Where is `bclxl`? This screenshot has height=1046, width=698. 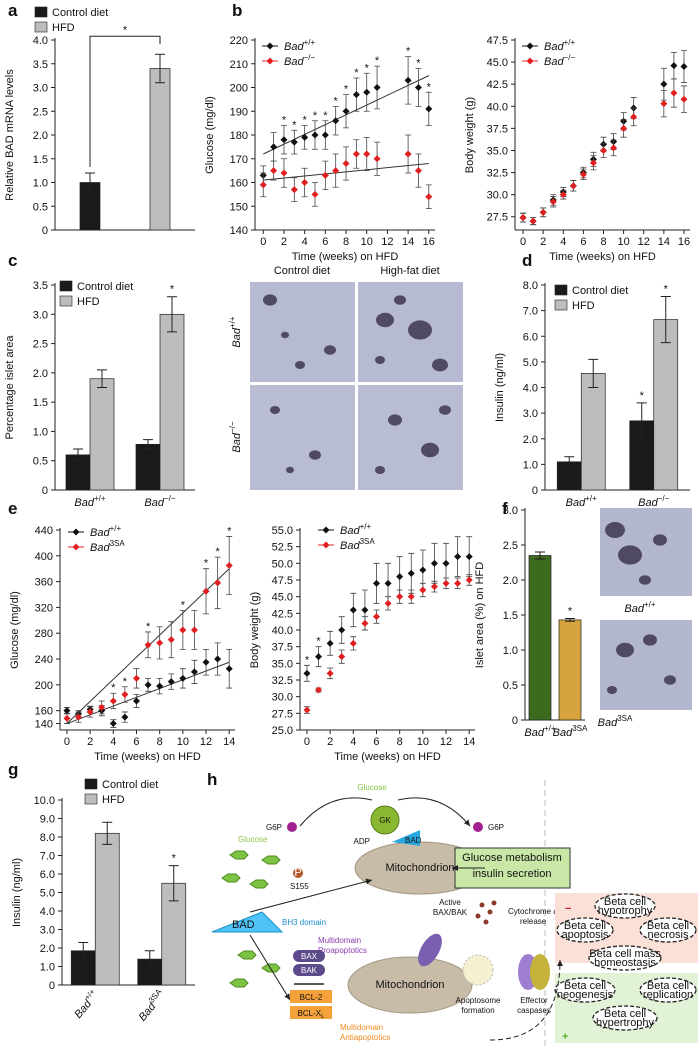 bclxl is located at coordinates (311, 1012).